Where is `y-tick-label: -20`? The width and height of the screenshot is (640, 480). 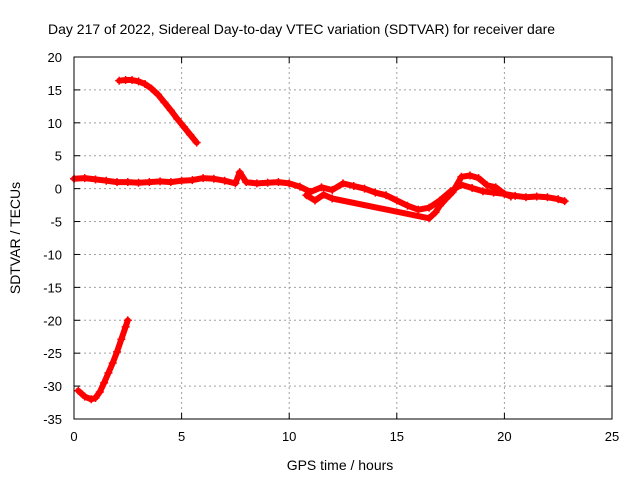
y-tick-label: -20 is located at coordinates (52, 320).